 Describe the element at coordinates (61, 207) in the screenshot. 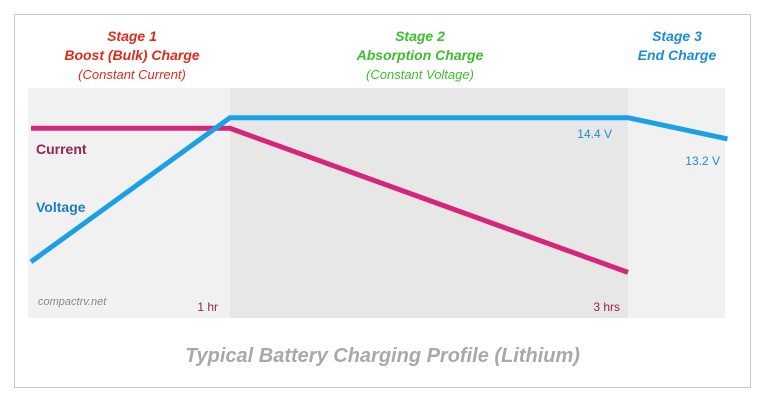

I see `series-label-voltage: Voltage` at that location.